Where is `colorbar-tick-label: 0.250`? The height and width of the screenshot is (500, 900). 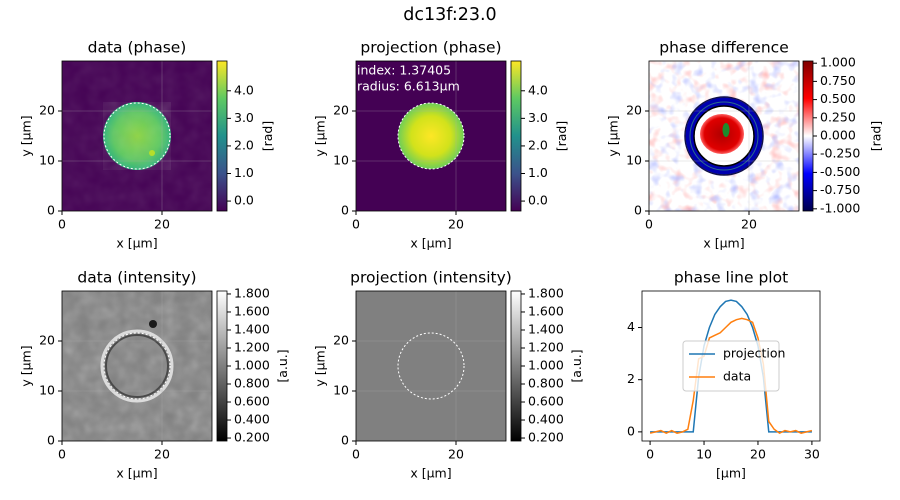 colorbar-tick-label: 0.250 is located at coordinates (838, 116).